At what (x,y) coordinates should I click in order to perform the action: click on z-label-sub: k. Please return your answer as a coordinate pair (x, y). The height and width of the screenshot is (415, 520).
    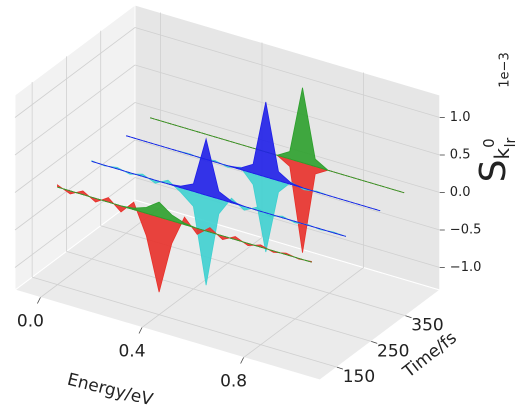
    Looking at the image, I should click on (502, 153).